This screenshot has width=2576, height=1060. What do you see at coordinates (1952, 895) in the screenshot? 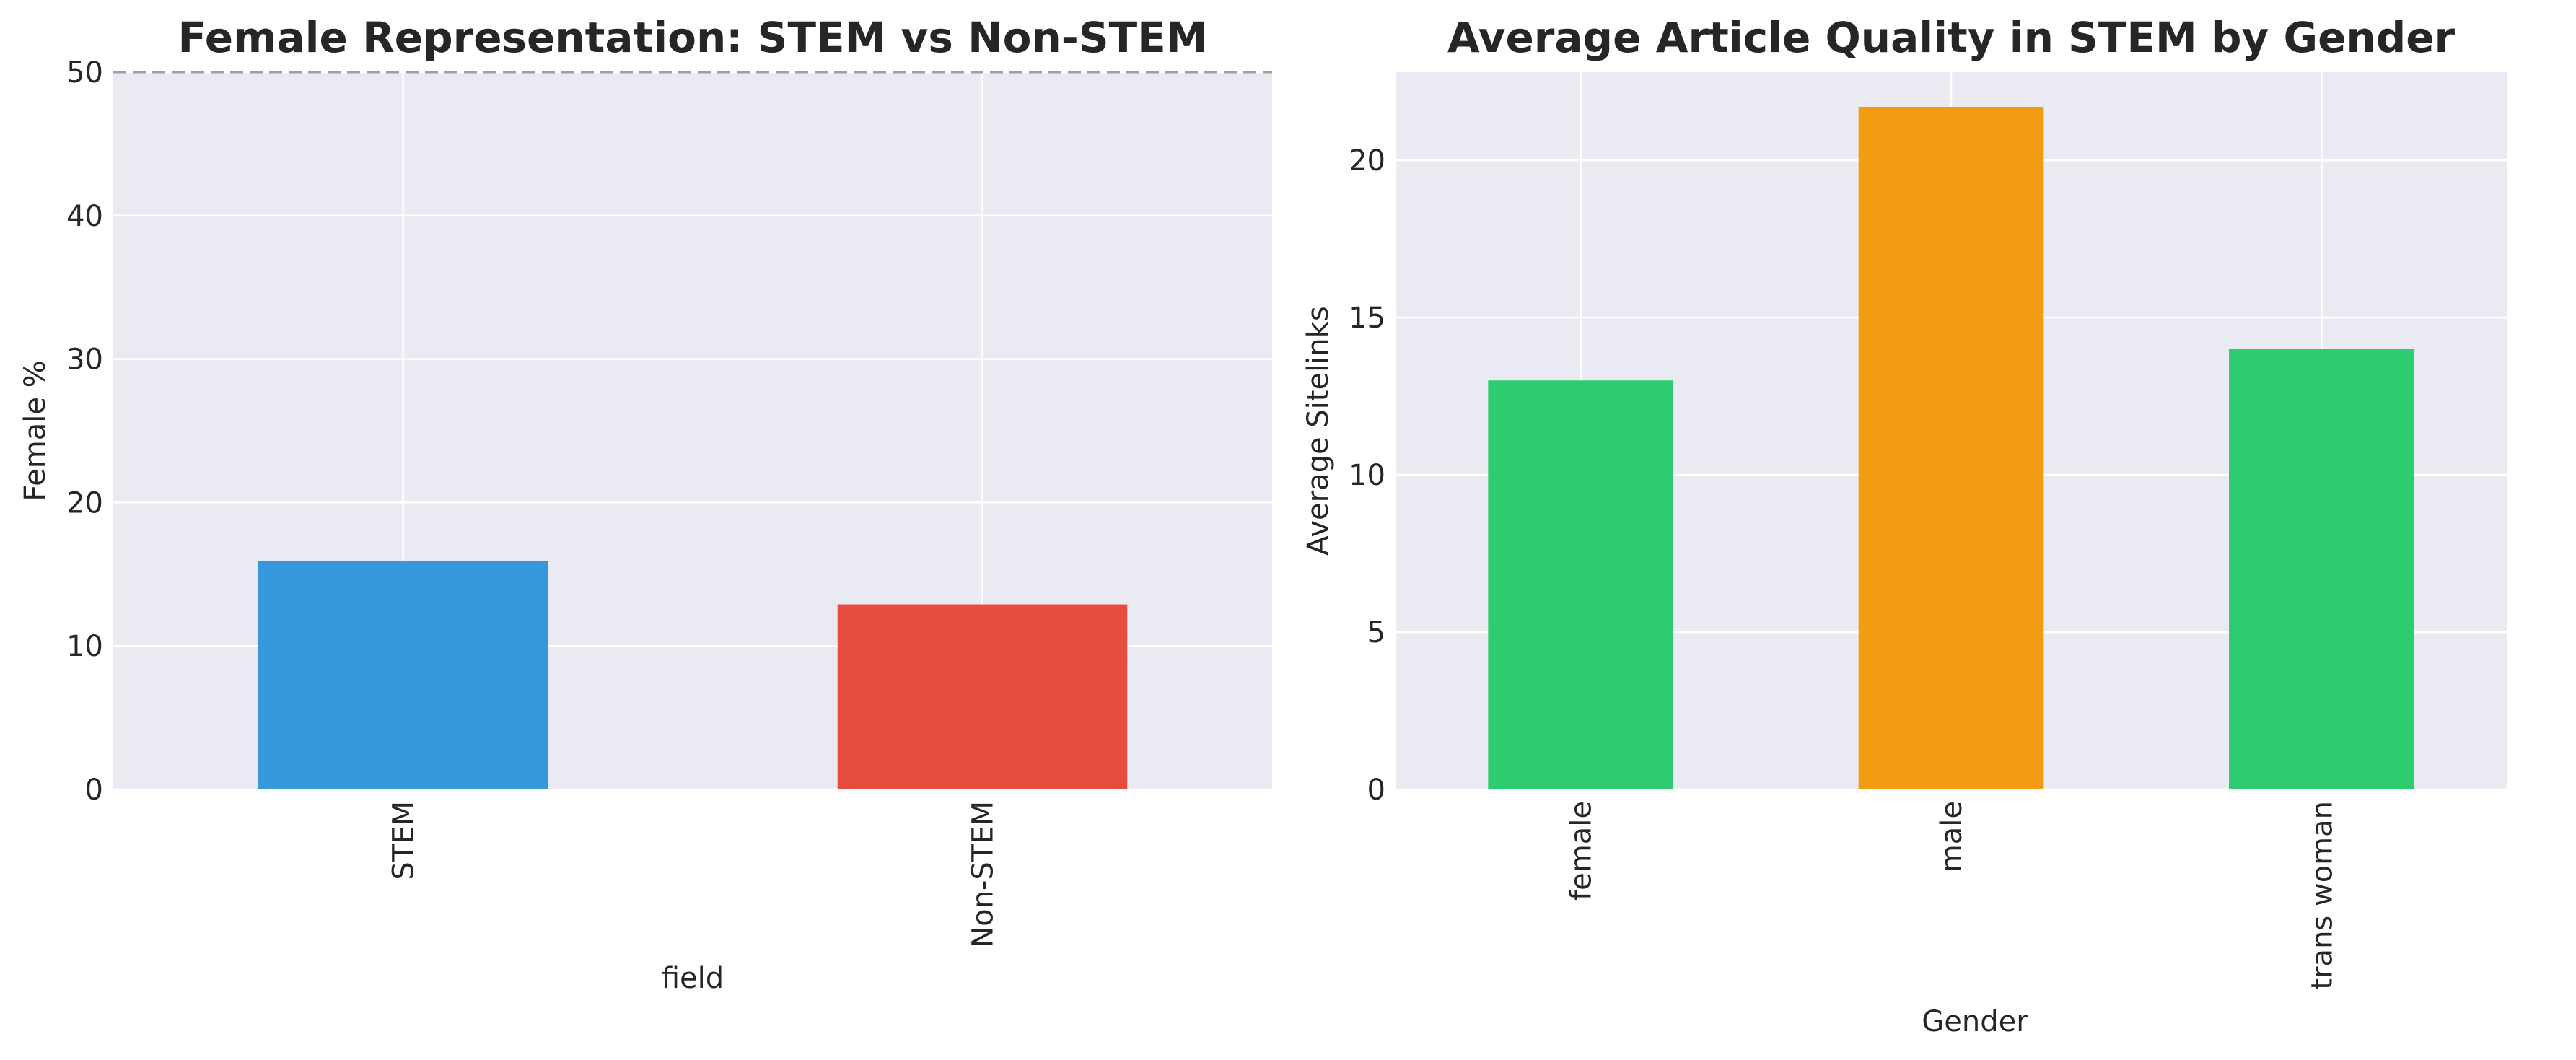
I see `x-ticks: female male trans woman` at bounding box center [1952, 895].